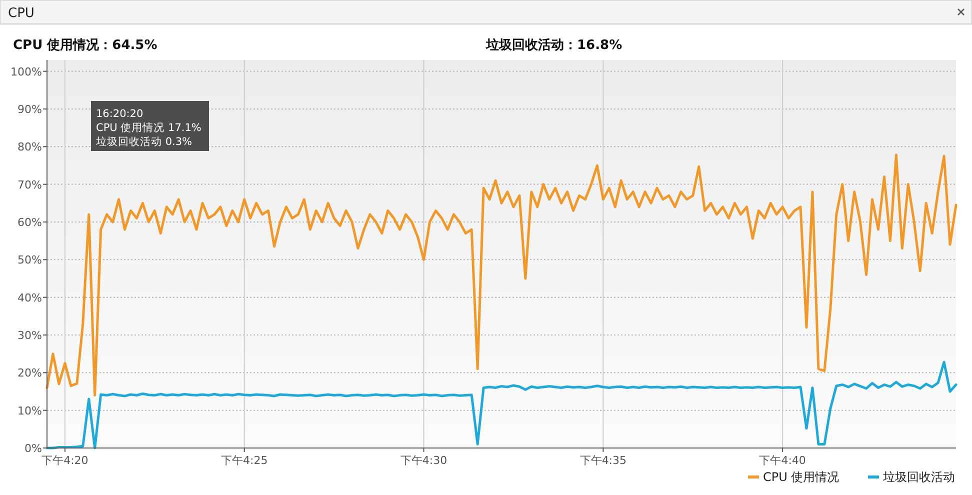 The image size is (972, 495). What do you see at coordinates (30, 260) in the screenshot?
I see `y-tick-label: 50%` at bounding box center [30, 260].